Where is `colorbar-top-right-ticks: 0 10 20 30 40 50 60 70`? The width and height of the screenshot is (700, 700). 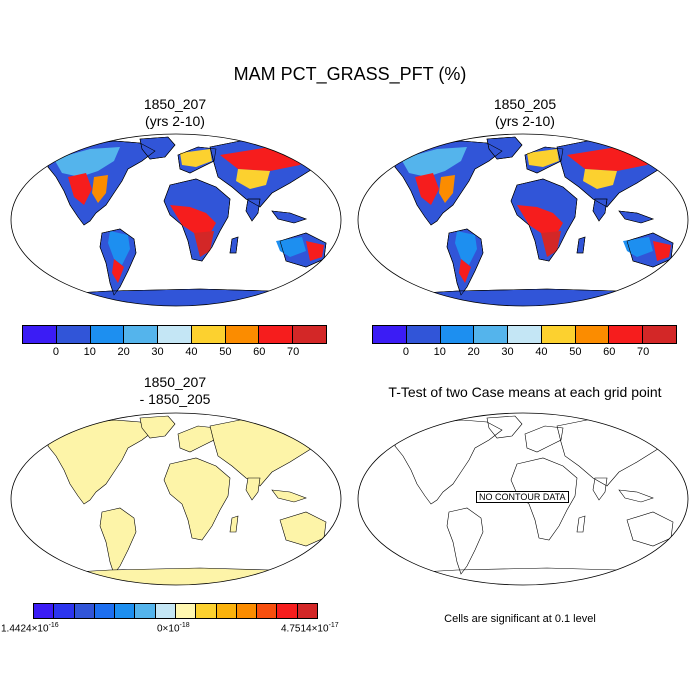 colorbar-top-right-ticks: 0 10 20 30 40 50 60 70 is located at coordinates (524, 353).